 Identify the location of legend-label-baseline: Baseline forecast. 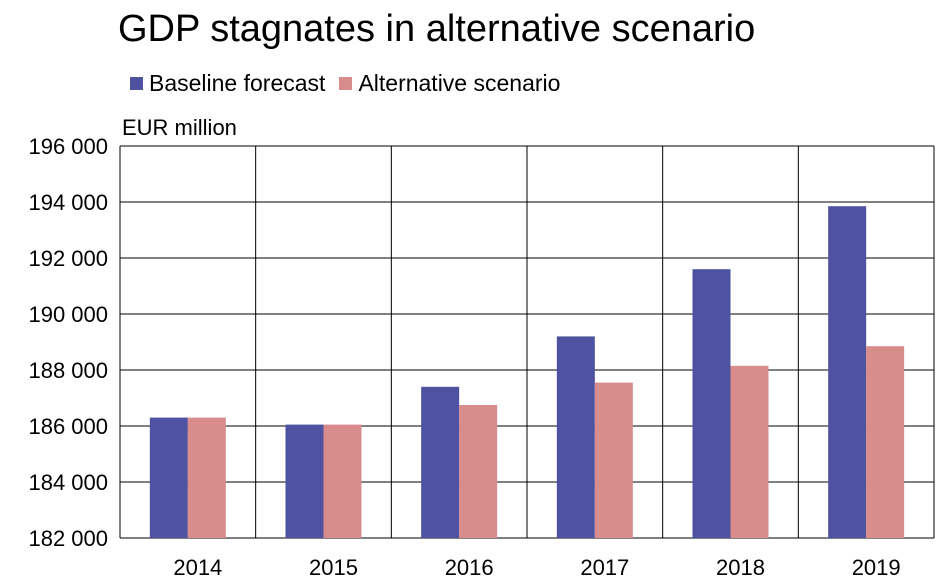
(237, 83).